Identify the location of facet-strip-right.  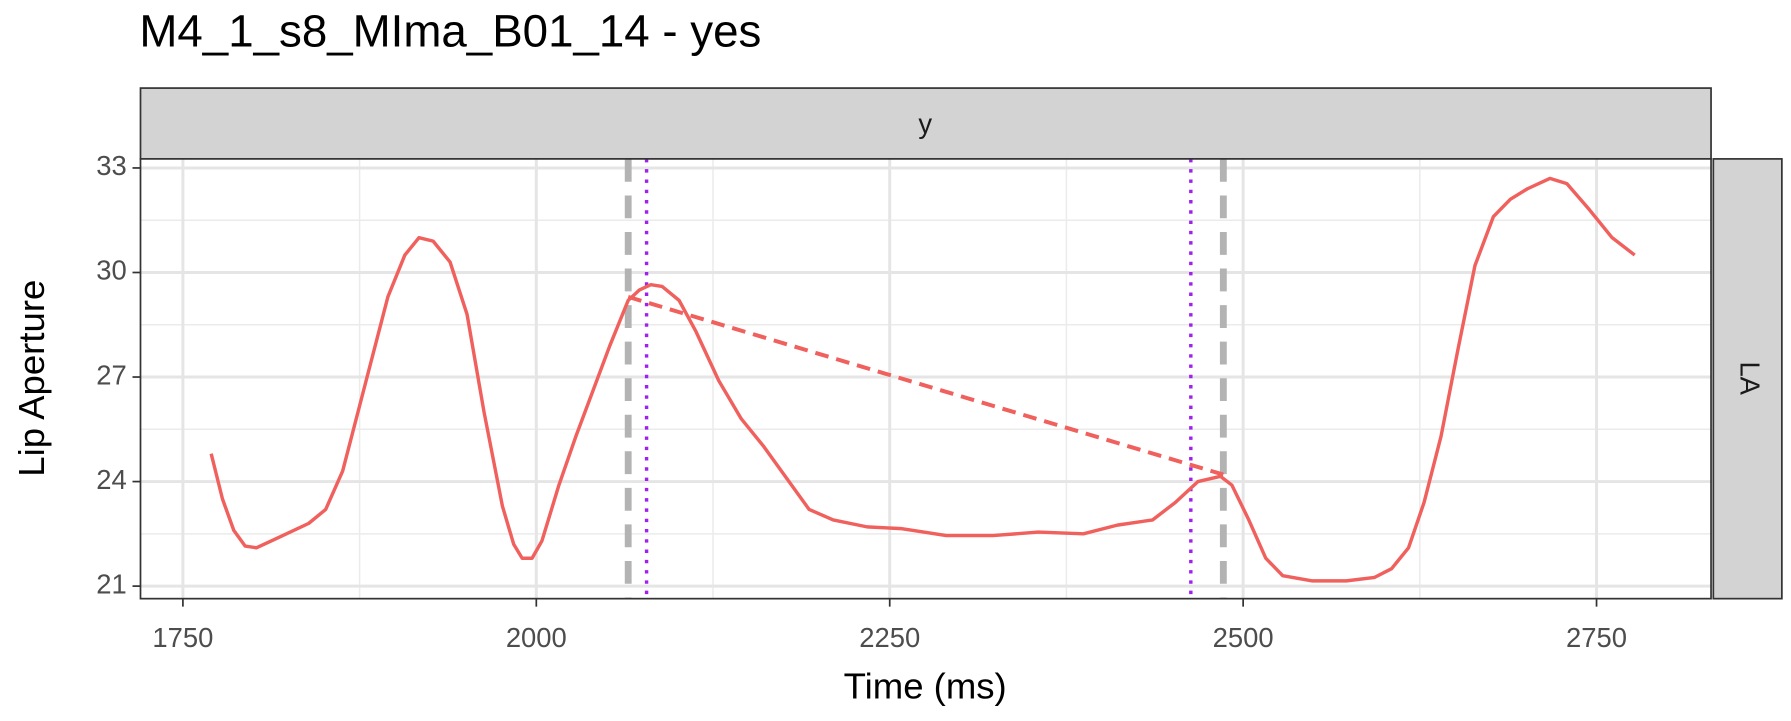
(1747, 379).